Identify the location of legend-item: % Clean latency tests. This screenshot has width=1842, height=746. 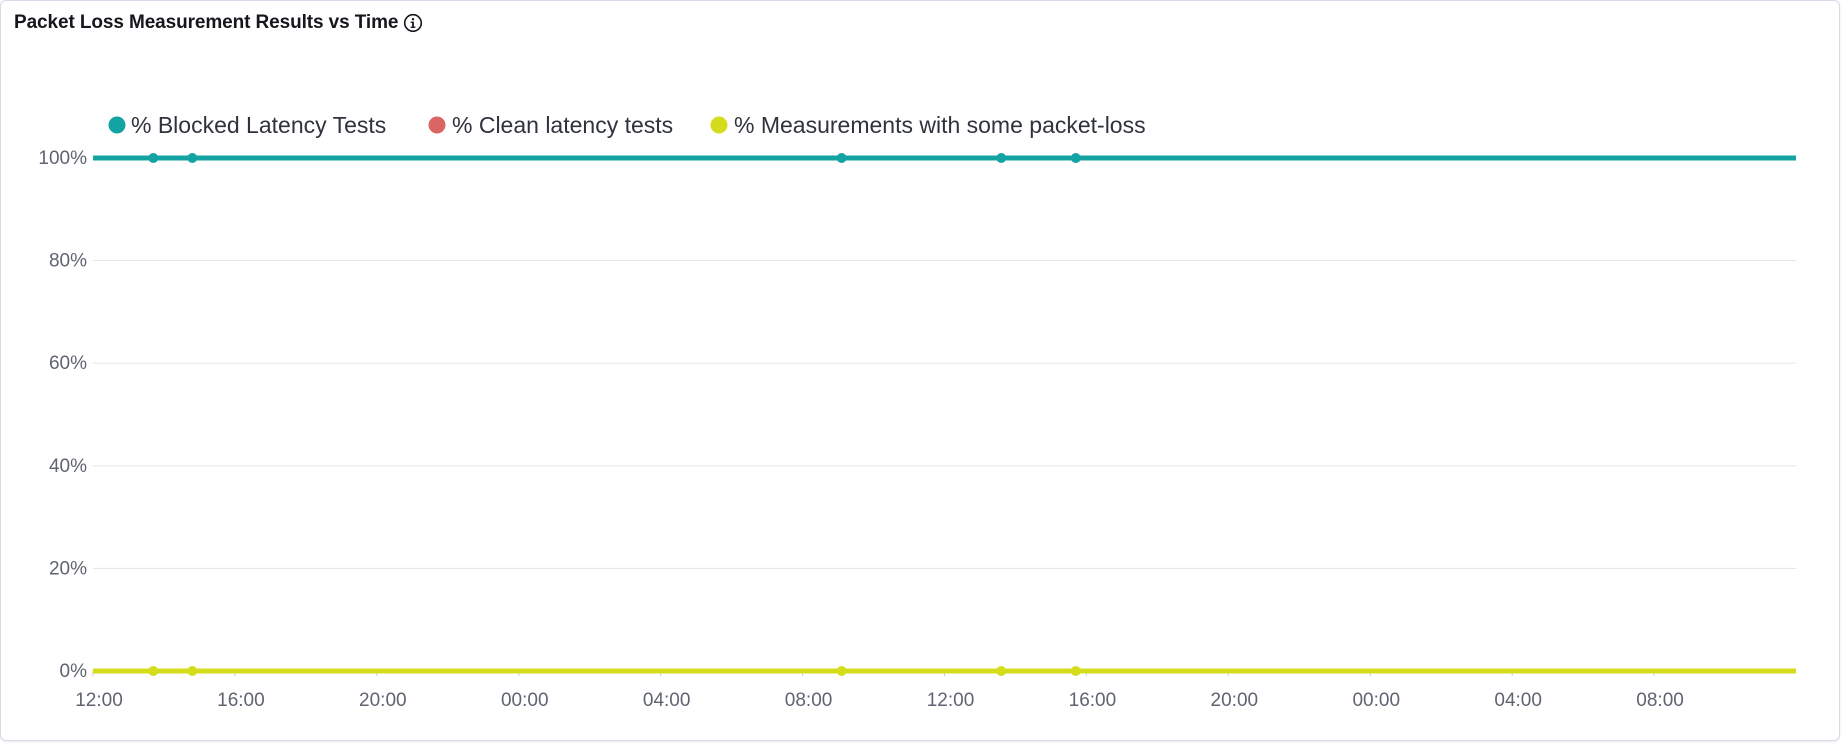
(551, 125).